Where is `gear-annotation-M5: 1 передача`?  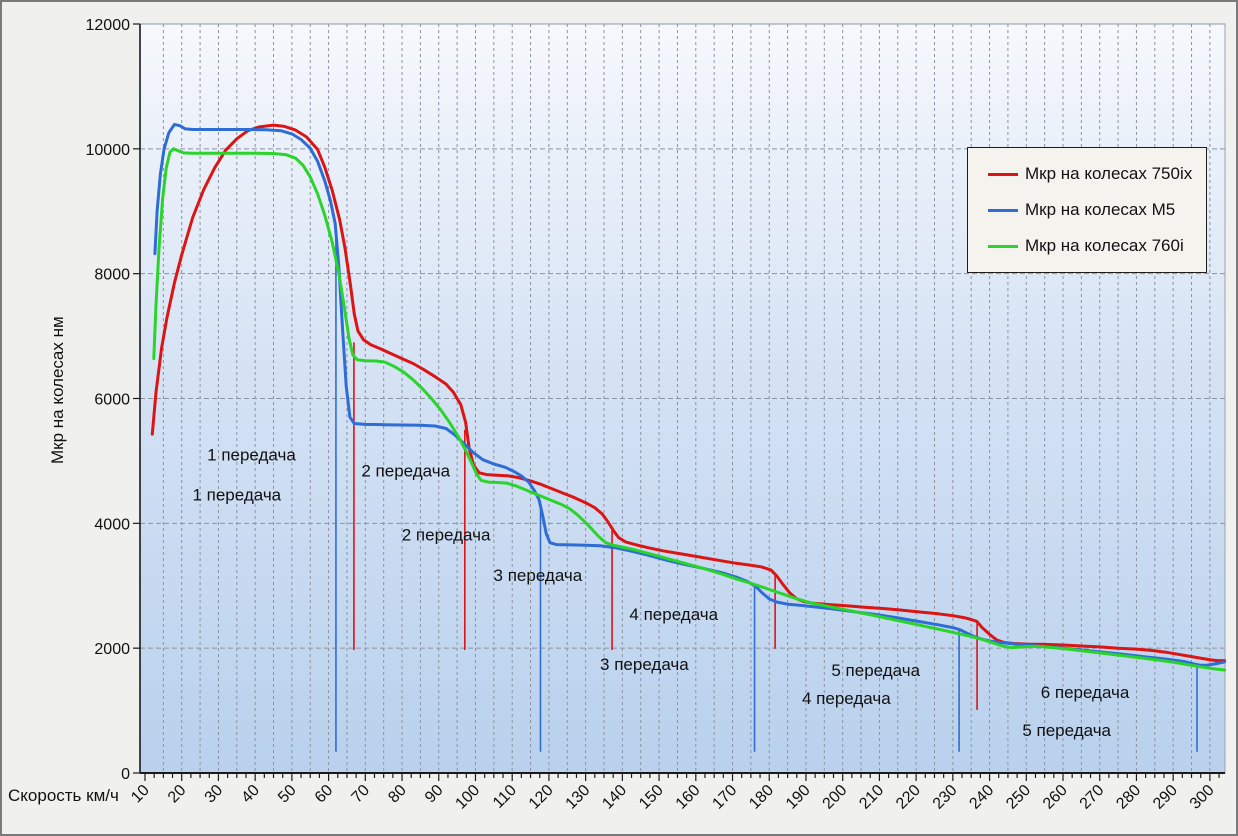 gear-annotation-M5: 1 передача is located at coordinates (236, 495).